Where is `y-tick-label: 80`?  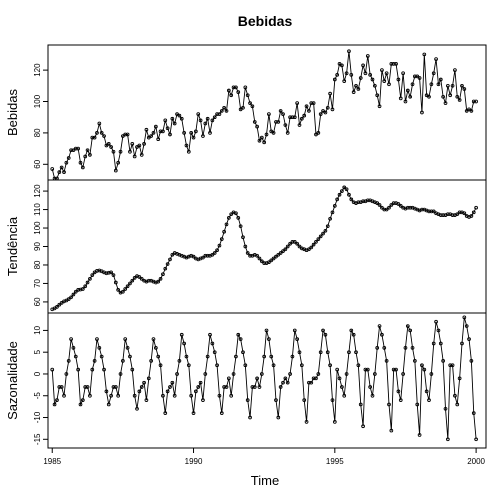
y-tick-label: 80 is located at coordinates (37, 264).